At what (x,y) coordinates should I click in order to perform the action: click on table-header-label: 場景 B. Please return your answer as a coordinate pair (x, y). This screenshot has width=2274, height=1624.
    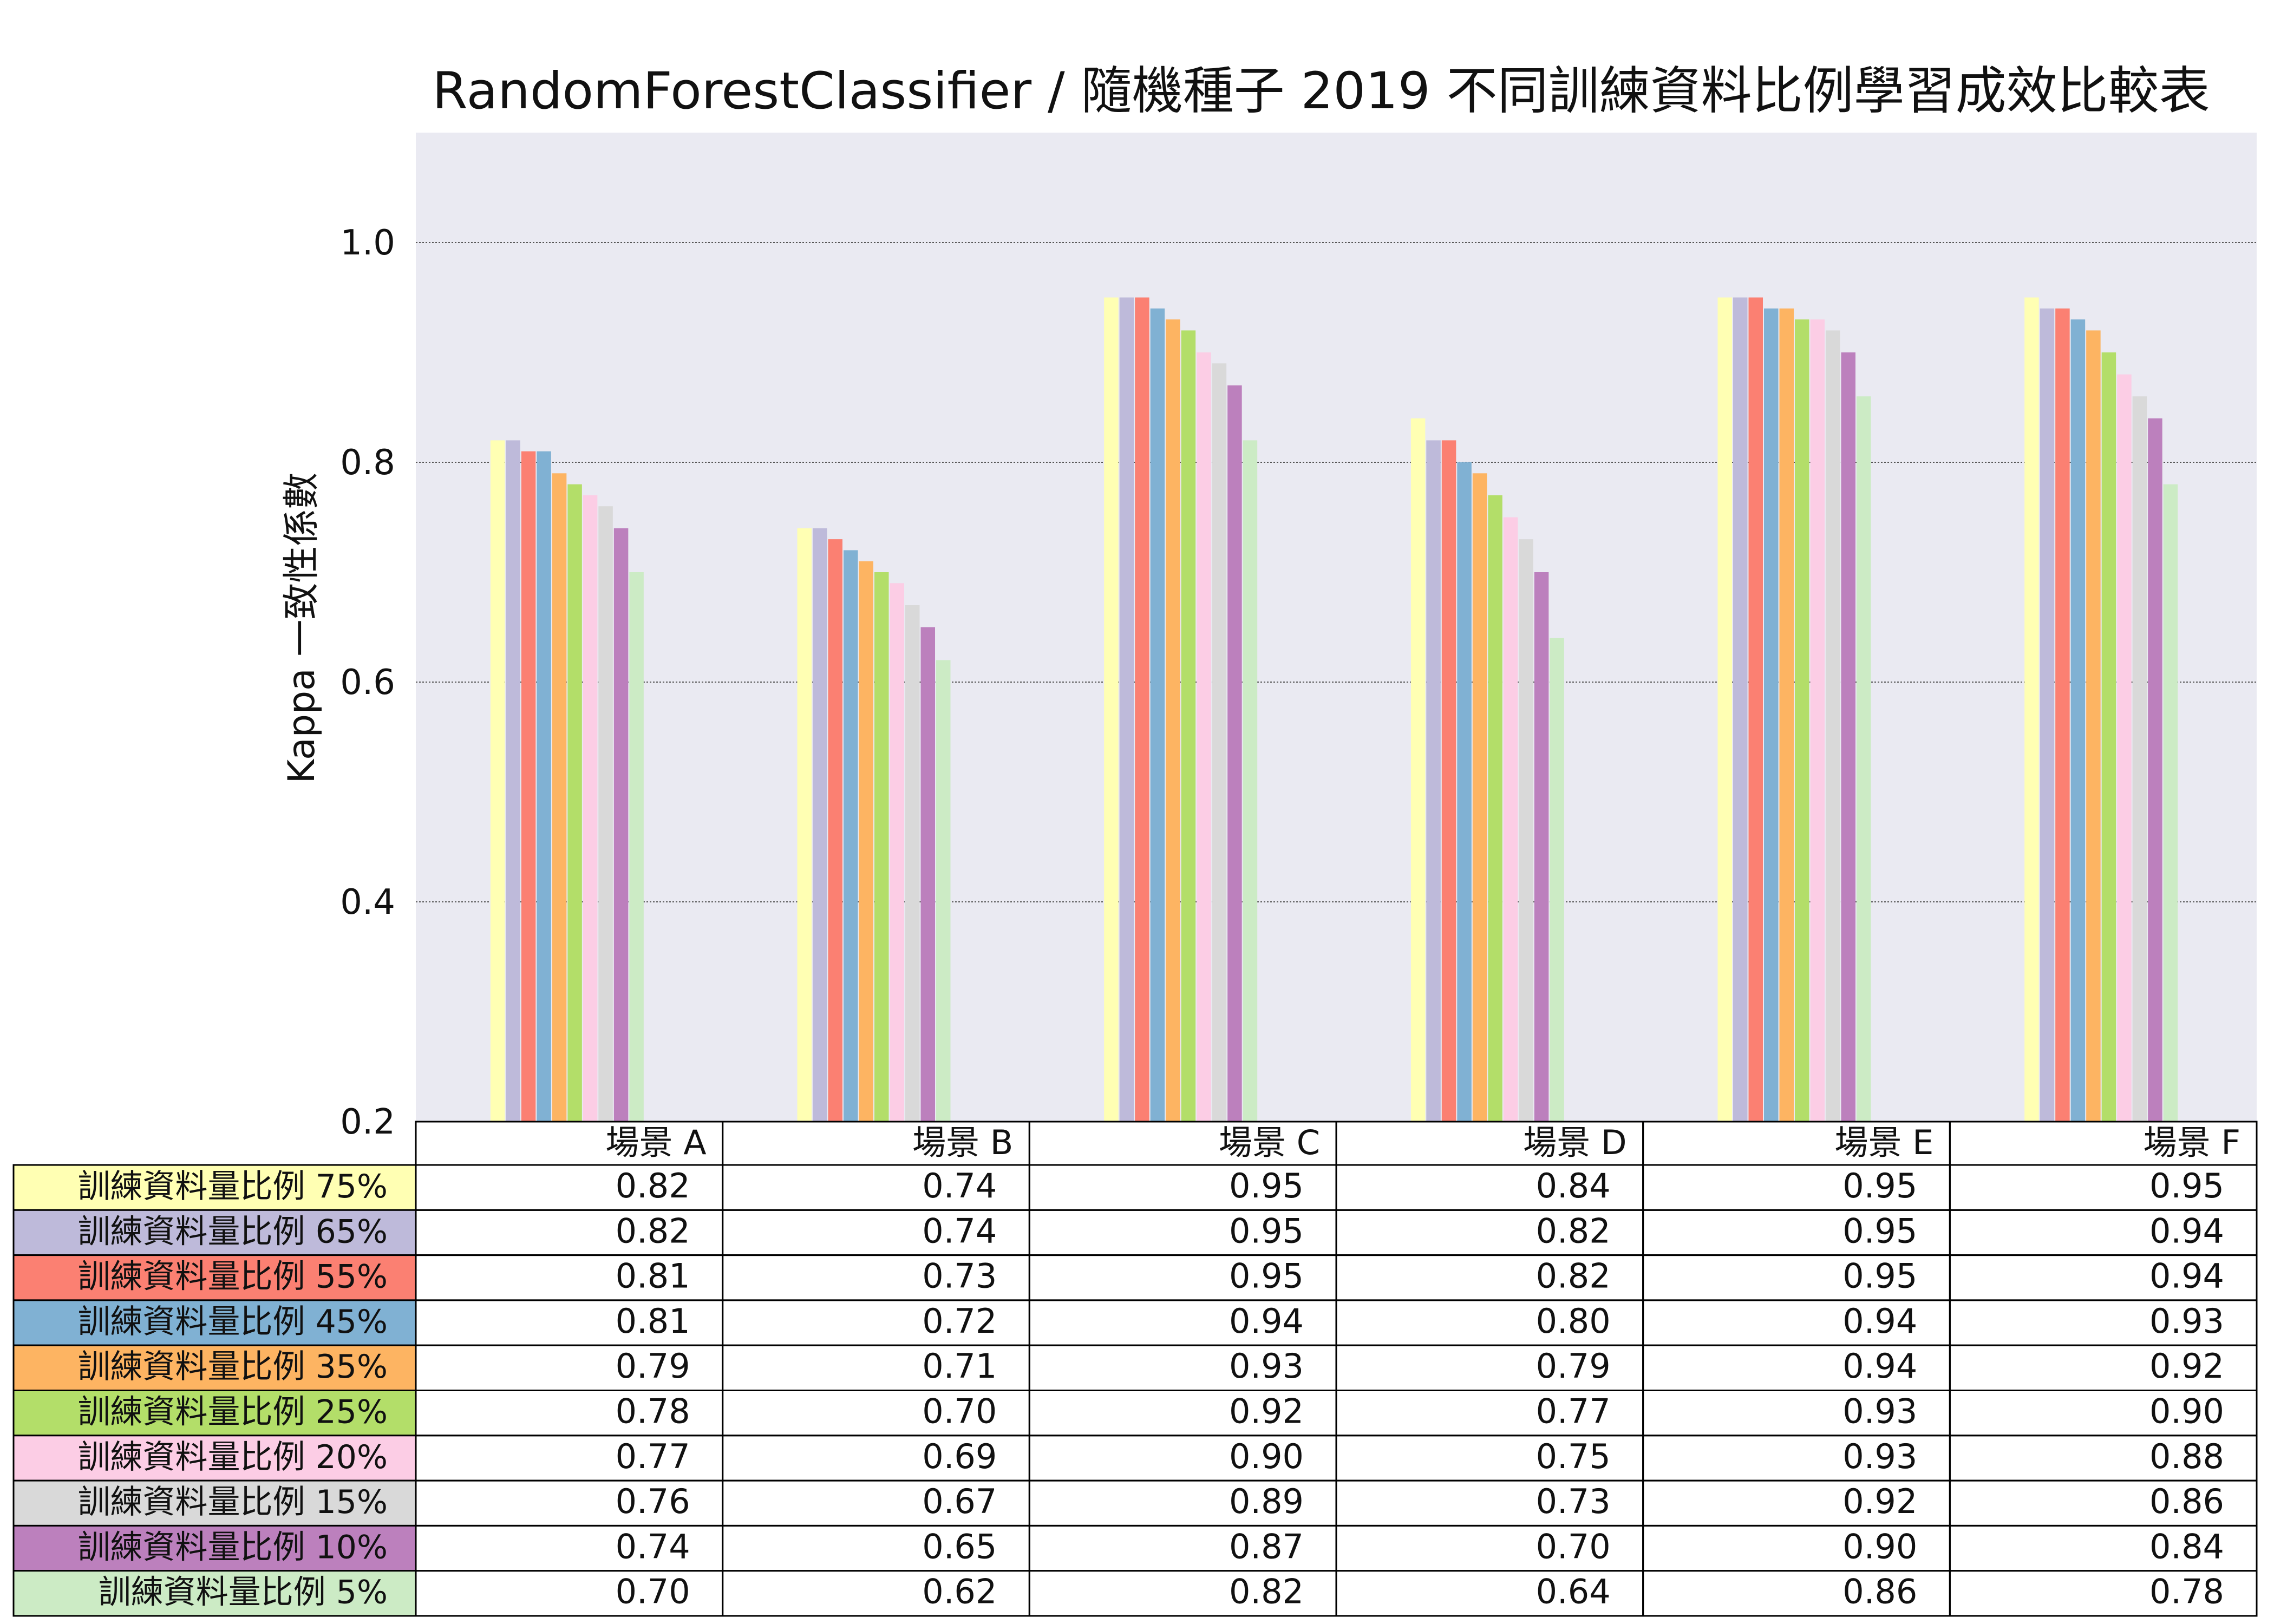
    Looking at the image, I should click on (963, 1142).